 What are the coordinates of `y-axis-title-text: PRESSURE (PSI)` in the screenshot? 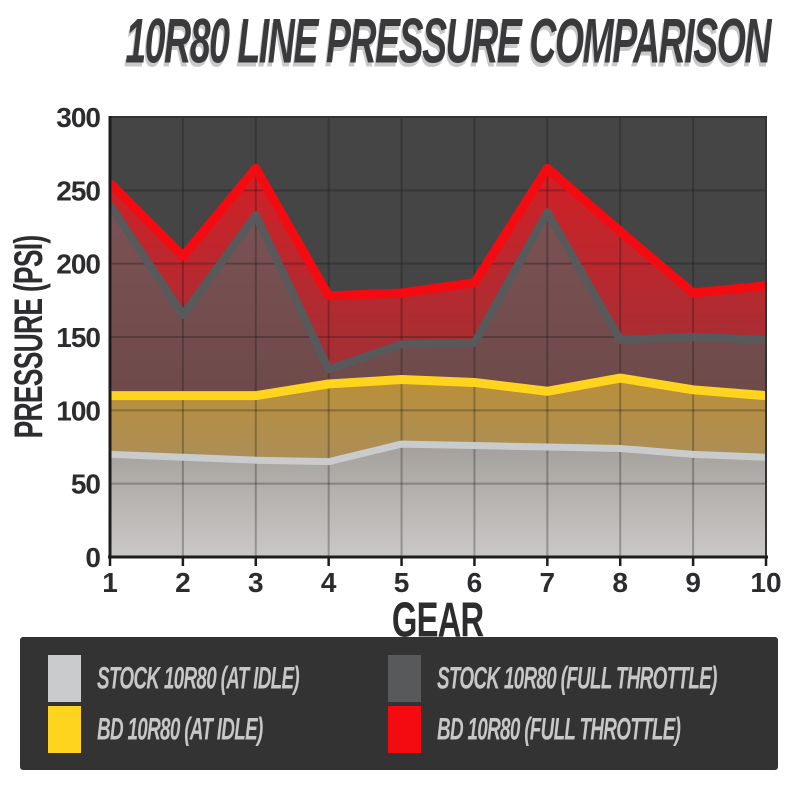 It's located at (29, 337).